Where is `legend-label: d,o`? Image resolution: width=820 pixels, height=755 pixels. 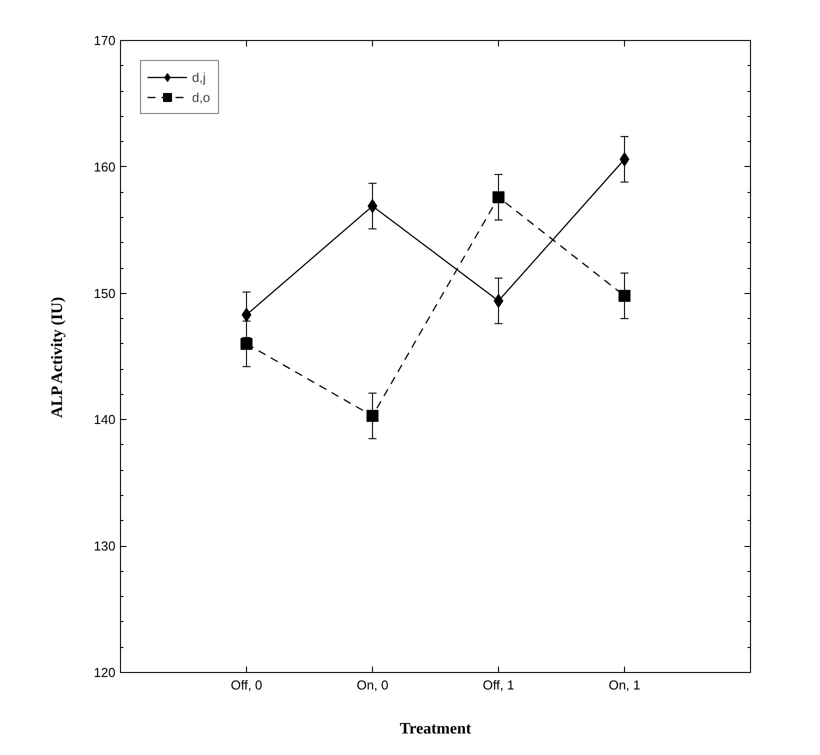
legend-label: d,o is located at coordinates (202, 97).